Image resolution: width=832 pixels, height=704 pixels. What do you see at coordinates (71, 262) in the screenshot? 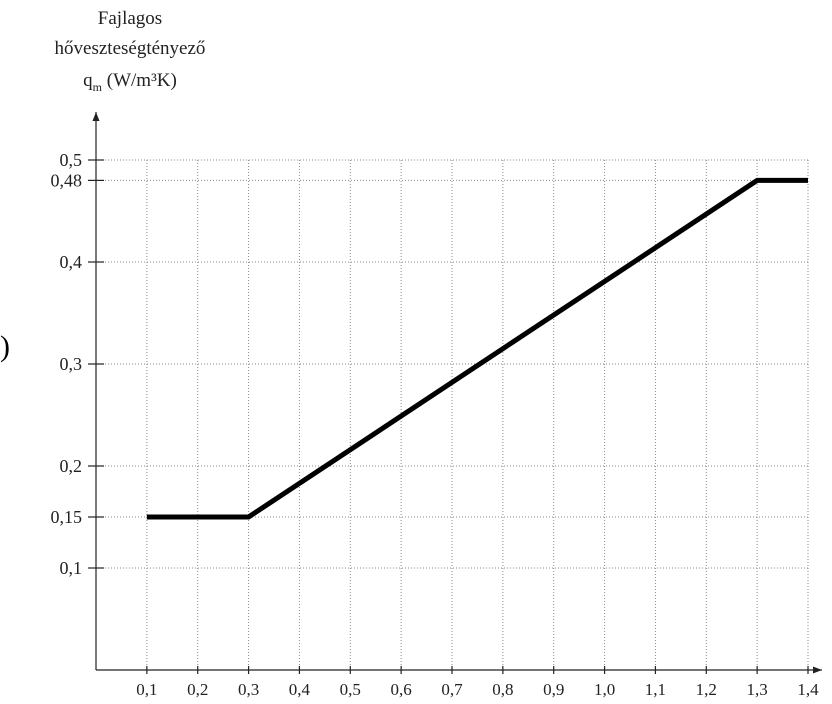
I see `y-tick-label-4: 0,4` at bounding box center [71, 262].